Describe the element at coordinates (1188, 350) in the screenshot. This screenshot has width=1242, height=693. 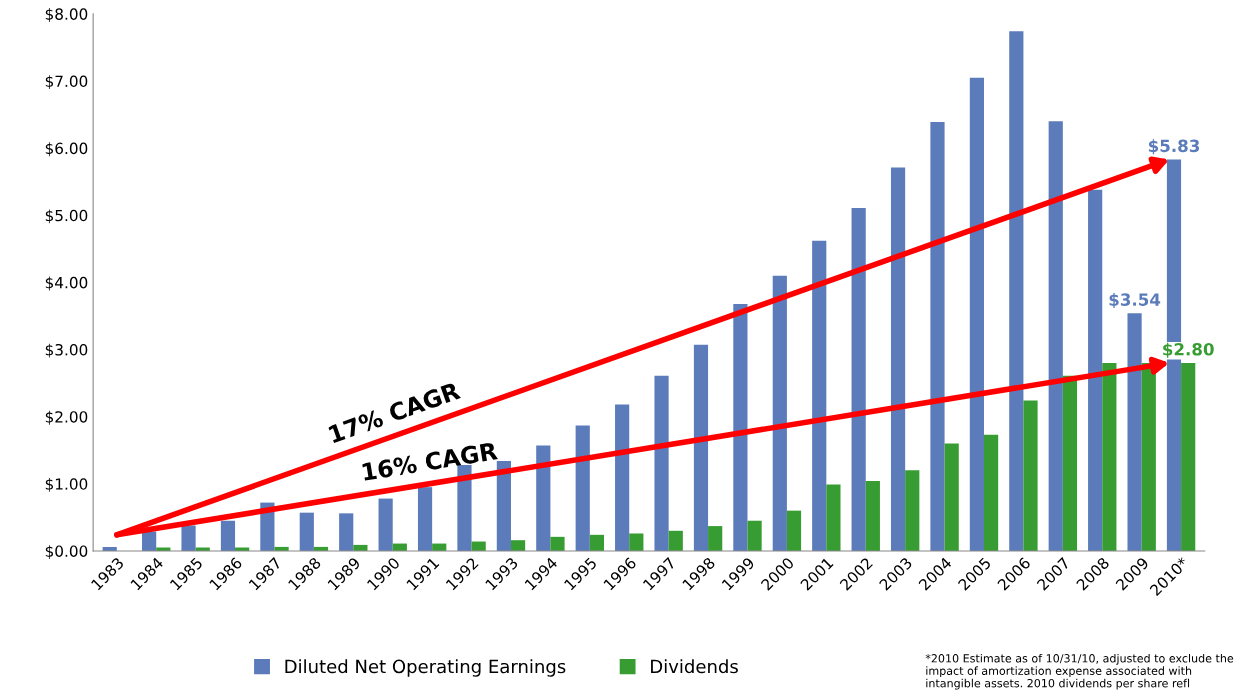
I see `data-label: $2.80` at that location.